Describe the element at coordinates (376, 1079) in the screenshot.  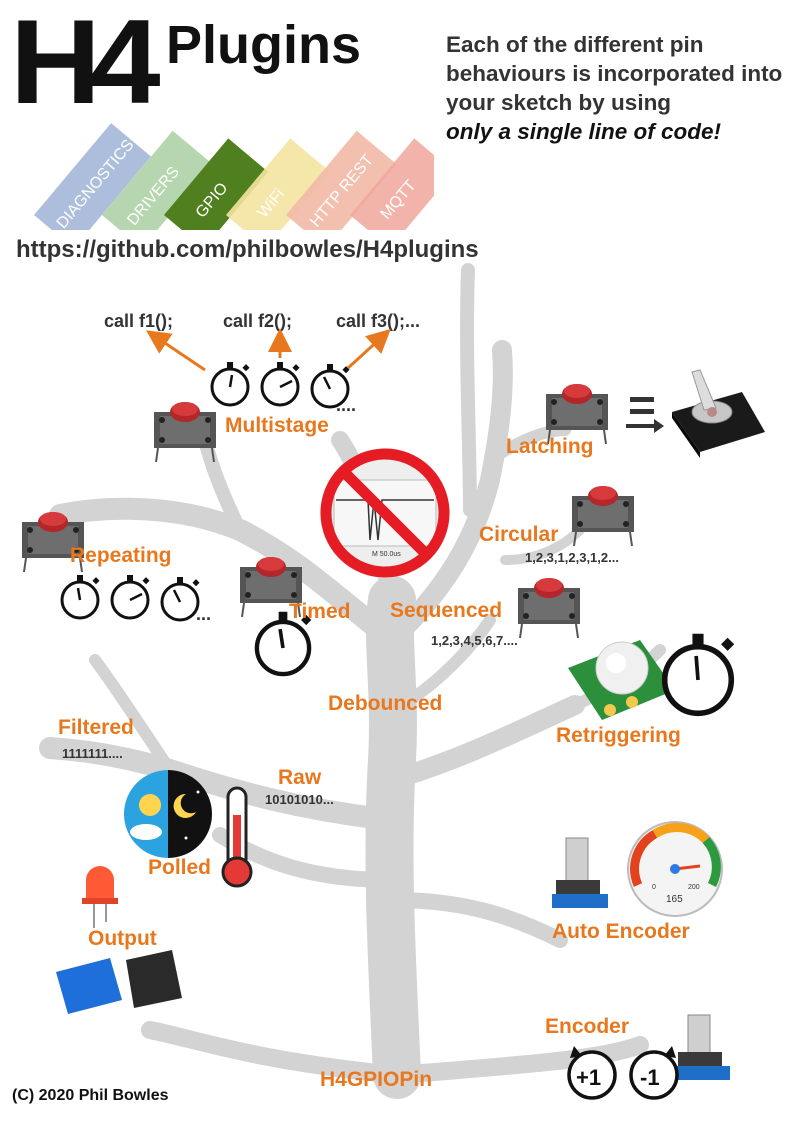
I see `label-root-h4gpiopin: H4GPIOPin` at that location.